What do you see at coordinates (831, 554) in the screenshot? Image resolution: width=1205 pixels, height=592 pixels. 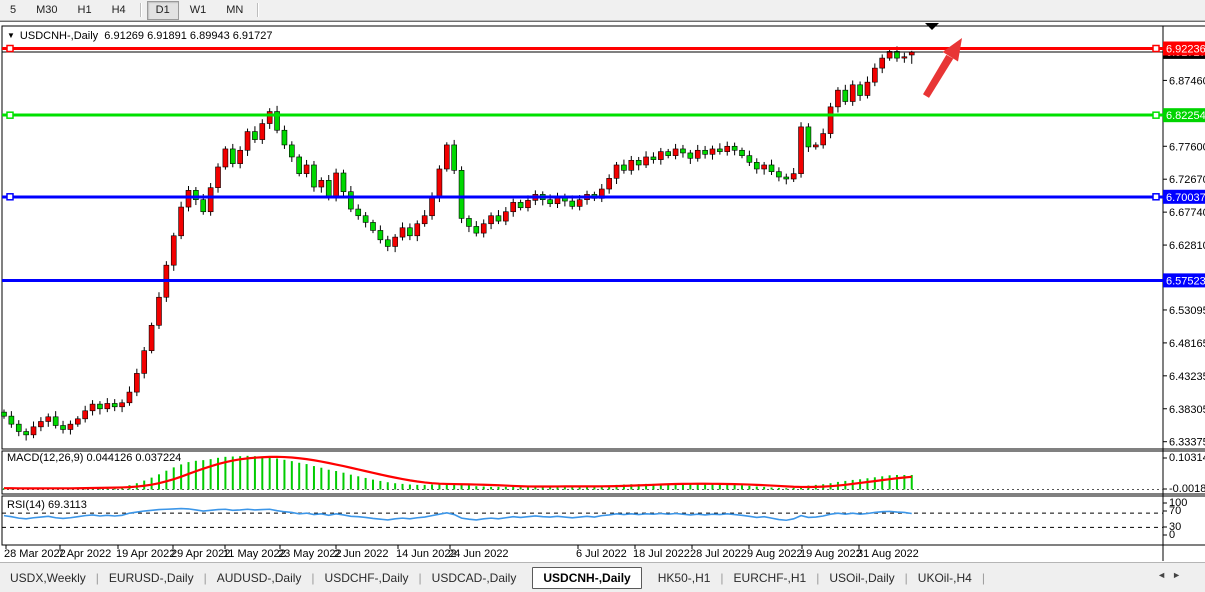 I see `date-tick-label: 19 Aug 2022` at bounding box center [831, 554].